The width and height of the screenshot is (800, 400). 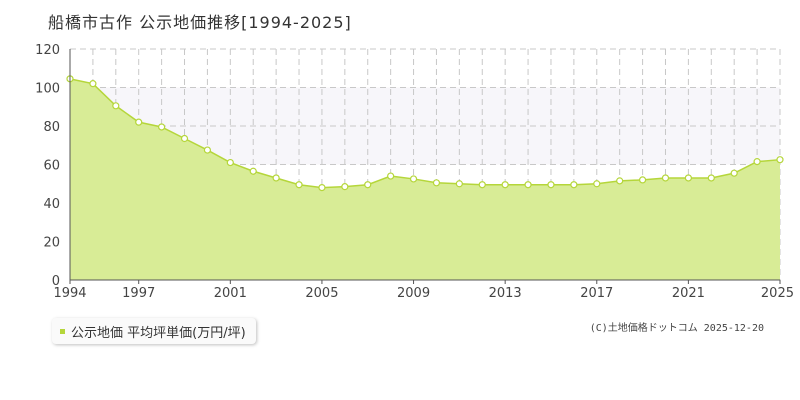 I want to click on x-axis-ticks: 1994 1997 2001 2005 2009 2013 2017 2021 2025, so click(x=423, y=290).